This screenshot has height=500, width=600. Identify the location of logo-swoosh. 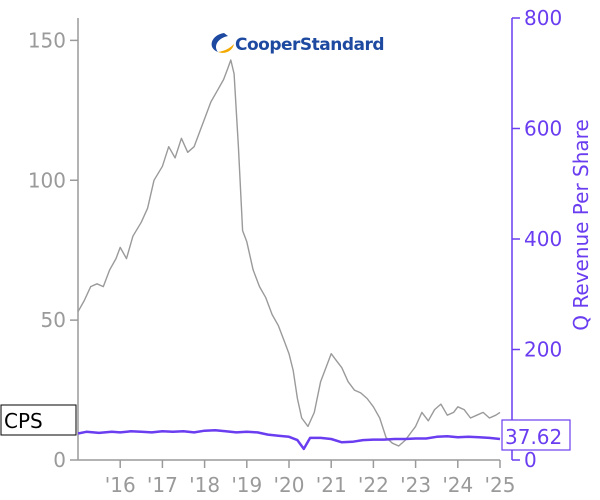
(219, 42).